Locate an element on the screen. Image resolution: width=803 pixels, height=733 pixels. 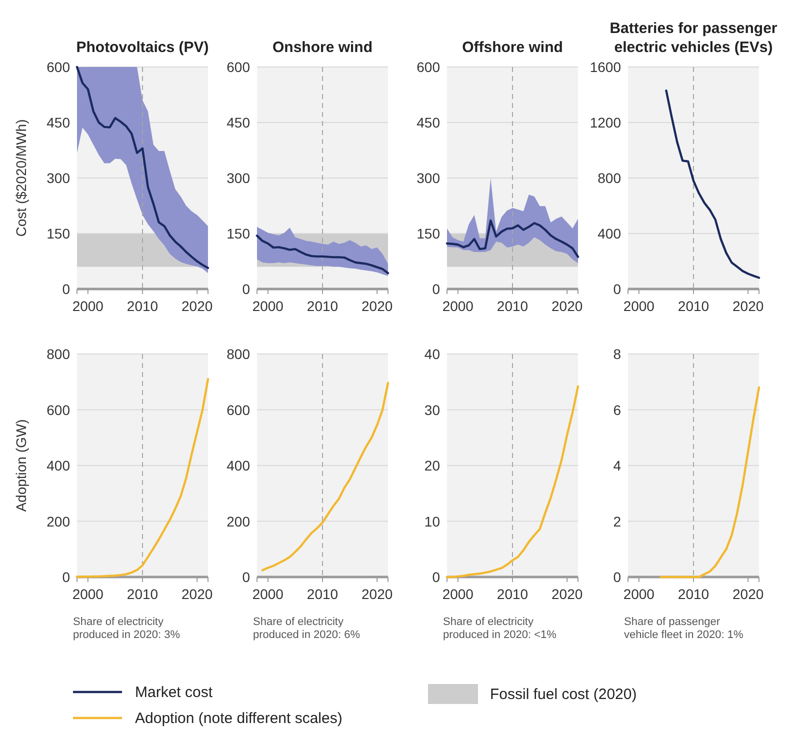
legend-label: Fossil fuel cost (2020) is located at coordinates (563, 694).